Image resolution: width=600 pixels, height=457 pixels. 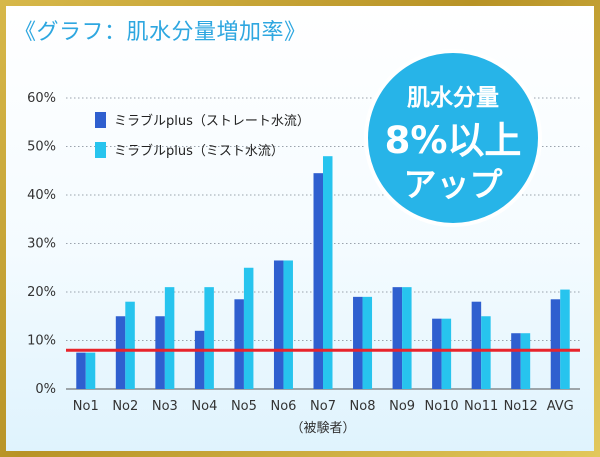 I want to click on x-tick-label: No10, so click(x=441, y=406).